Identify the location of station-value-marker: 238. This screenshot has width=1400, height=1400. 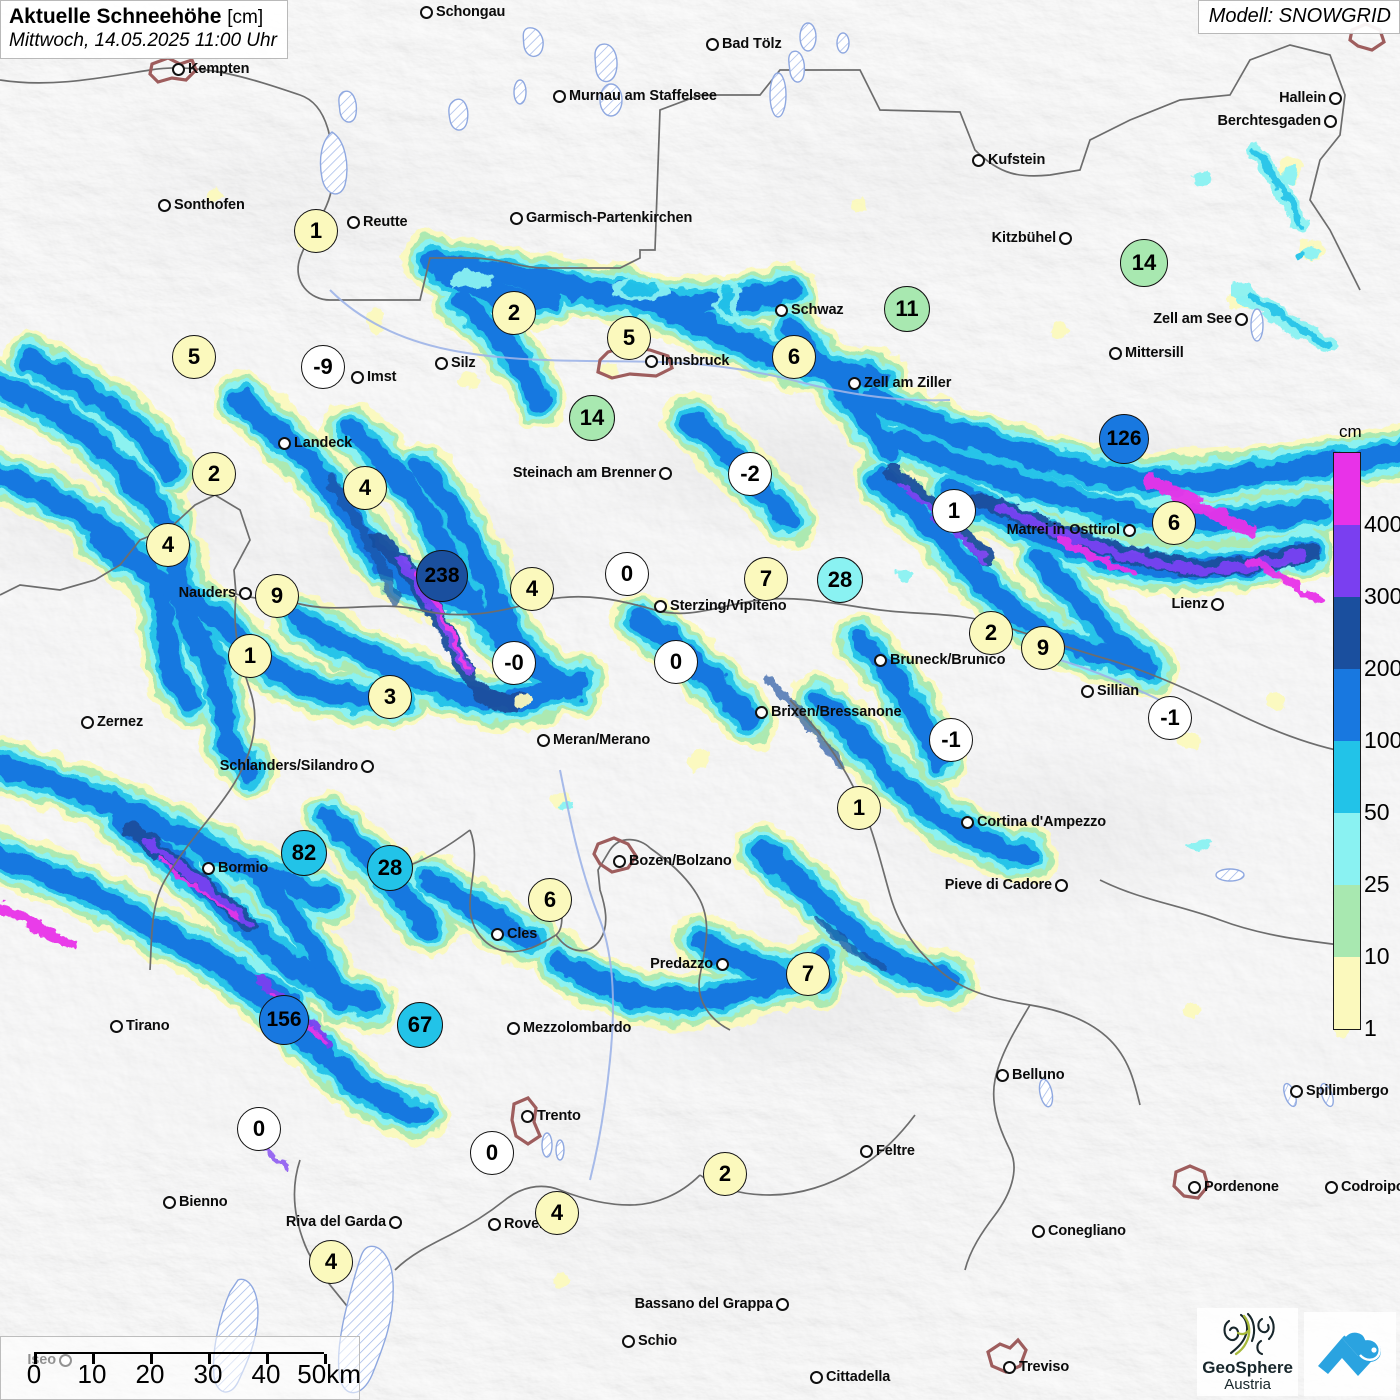
(442, 576).